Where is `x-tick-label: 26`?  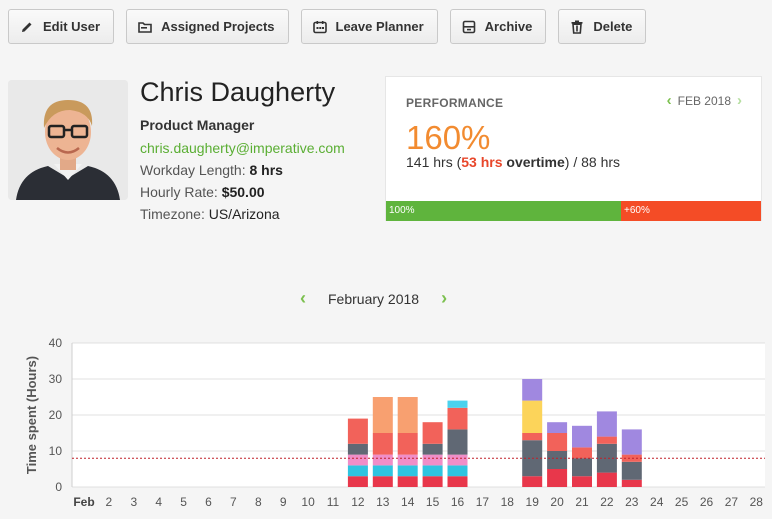 x-tick-label: 26 is located at coordinates (707, 502).